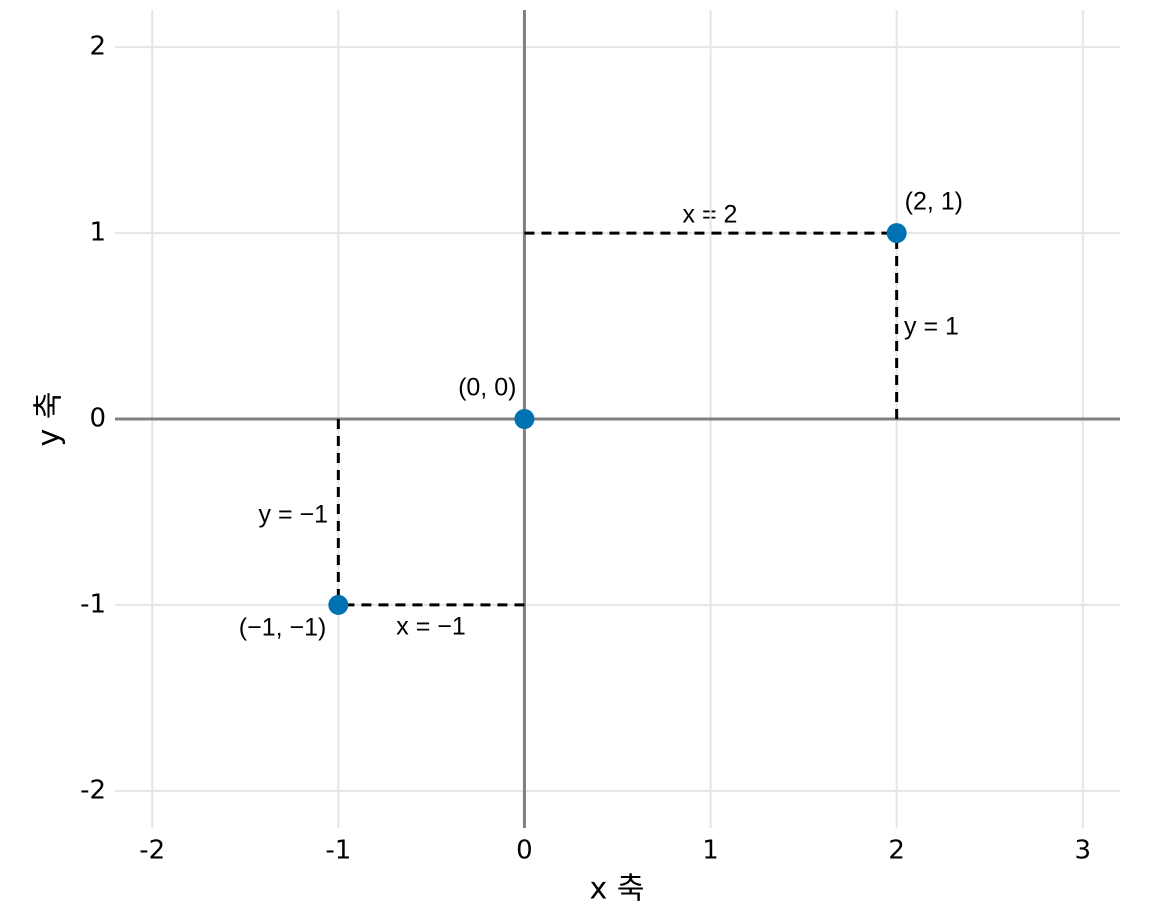 This screenshot has width=1152, height=921. I want to click on y-tick-label: 0, so click(97, 419).